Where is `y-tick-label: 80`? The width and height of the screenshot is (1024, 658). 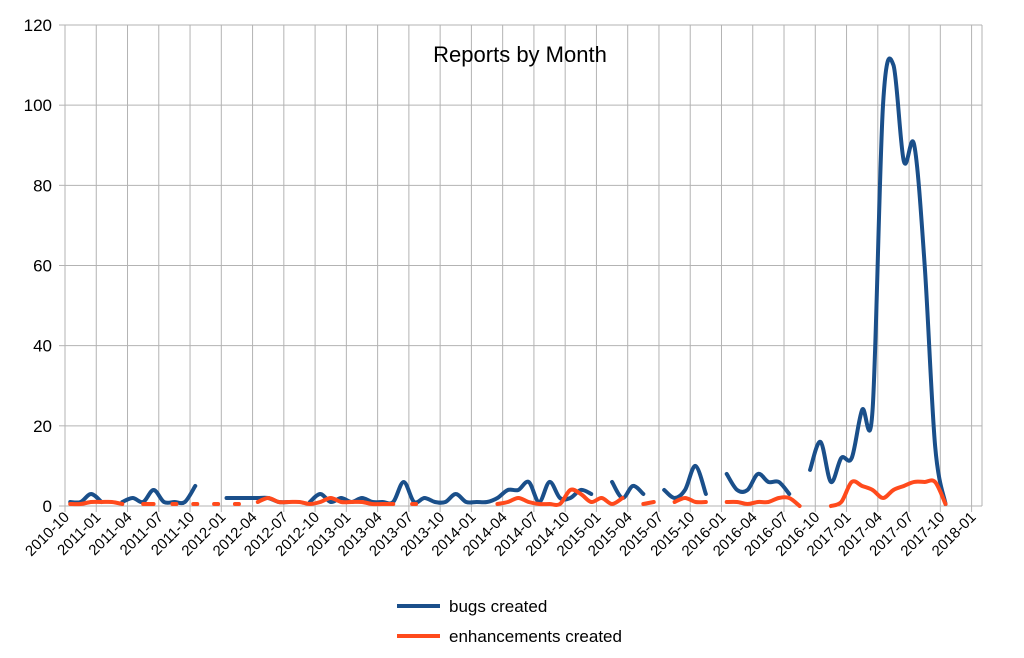 y-tick-label: 80 is located at coordinates (42, 185).